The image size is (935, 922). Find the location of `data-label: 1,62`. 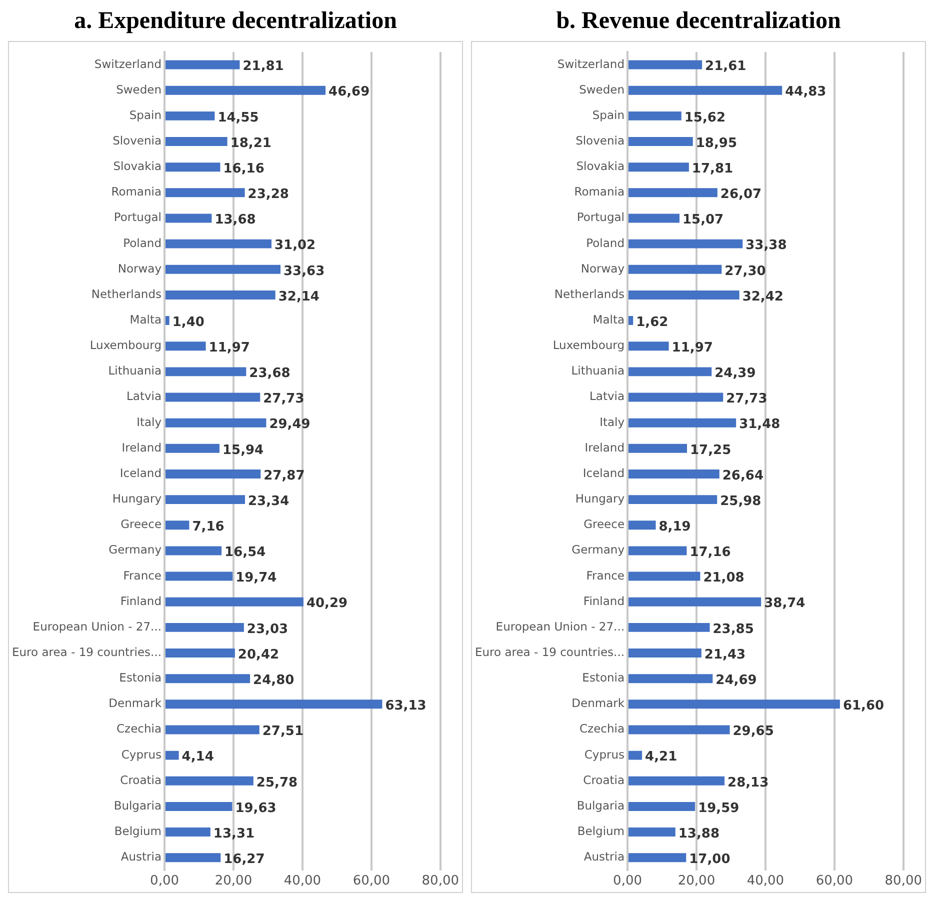

data-label: 1,62 is located at coordinates (652, 322).